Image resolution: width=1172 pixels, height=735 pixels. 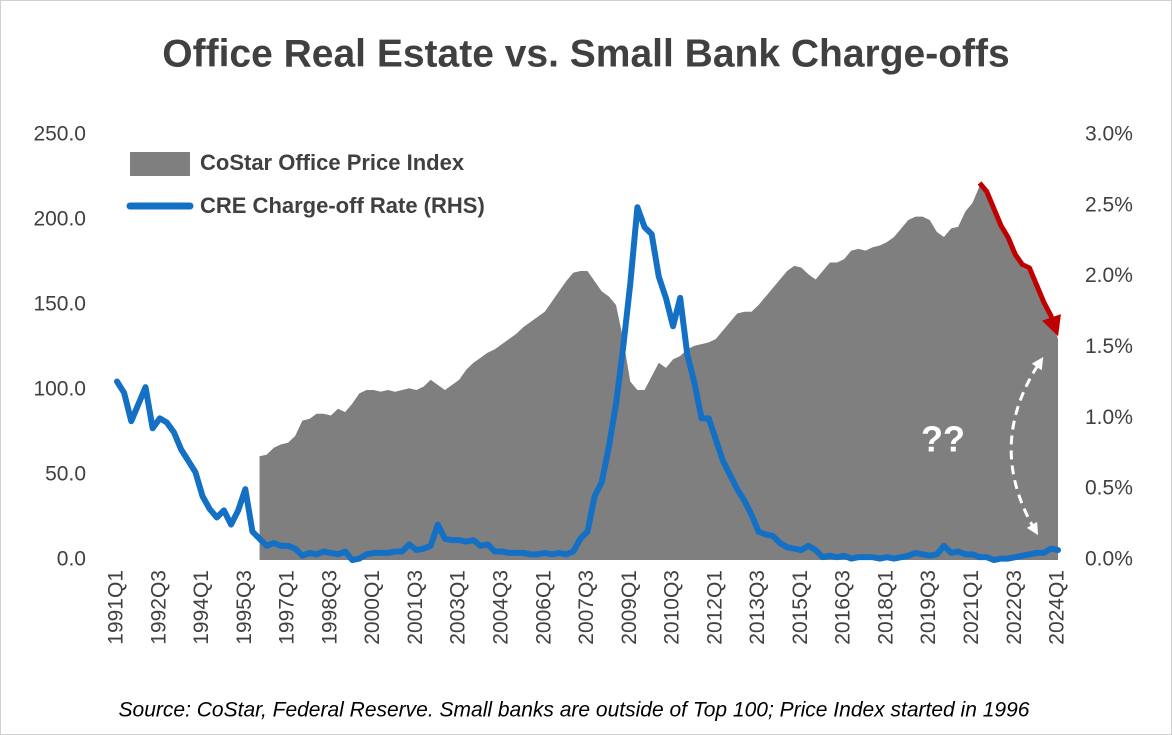 What do you see at coordinates (1057, 607) in the screenshot?
I see `x-tick-label: 2024Q1` at bounding box center [1057, 607].